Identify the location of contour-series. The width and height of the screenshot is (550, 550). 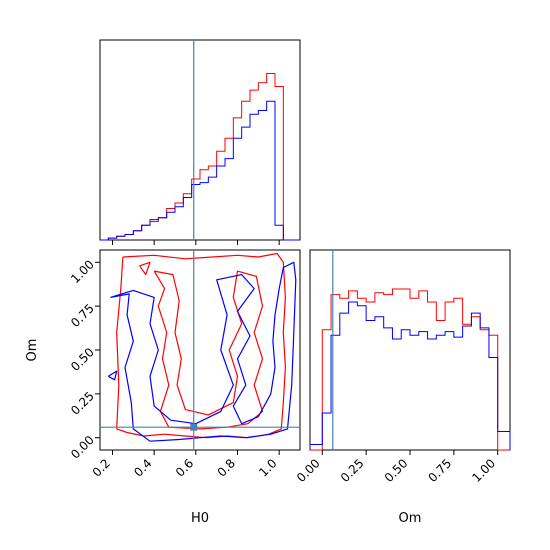
(202, 347).